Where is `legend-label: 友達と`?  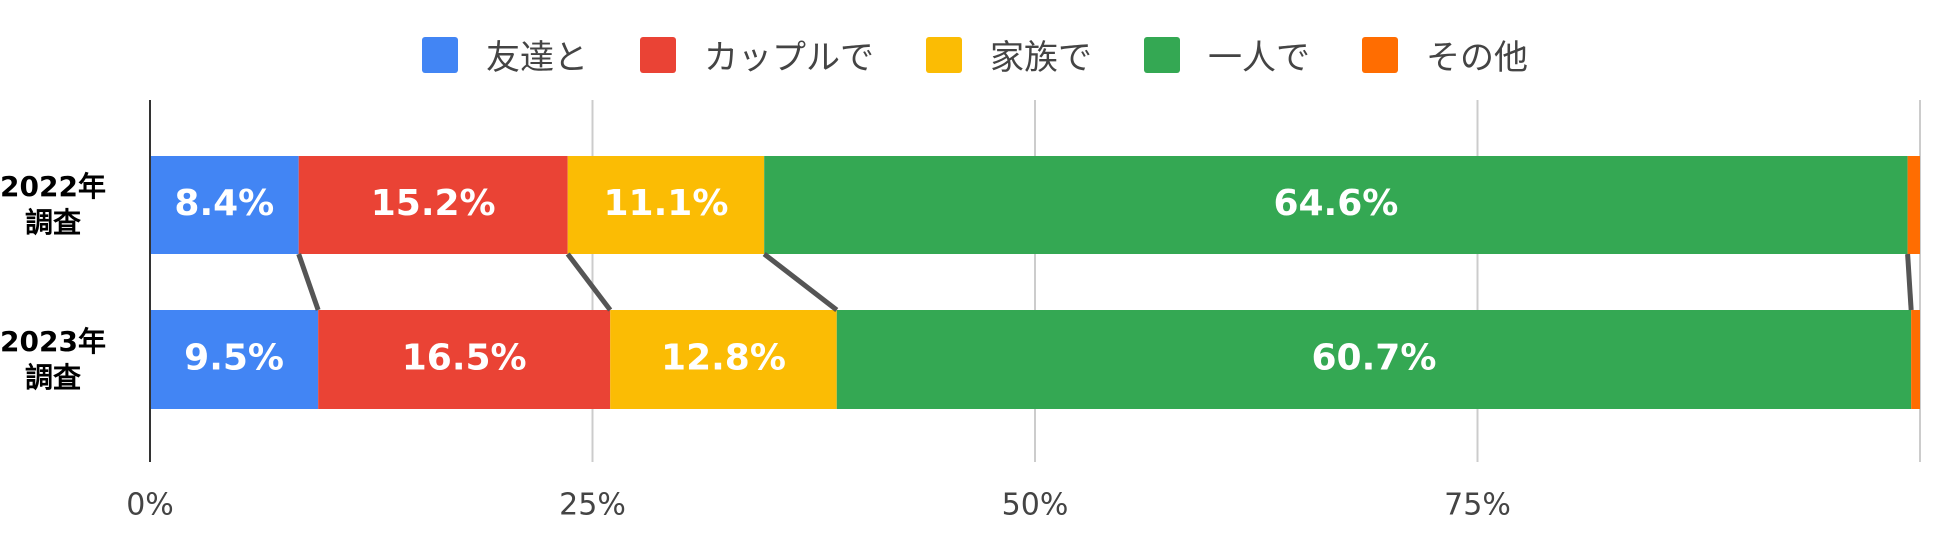 legend-label: 友達と is located at coordinates (537, 58).